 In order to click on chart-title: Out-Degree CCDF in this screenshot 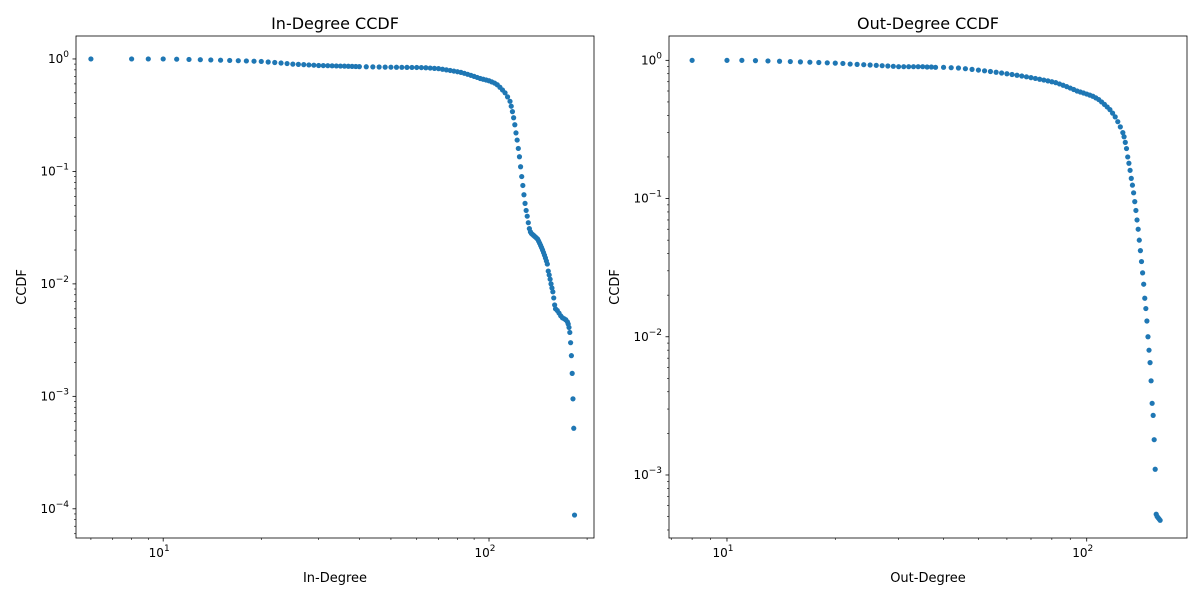, I will do `click(928, 23)`.